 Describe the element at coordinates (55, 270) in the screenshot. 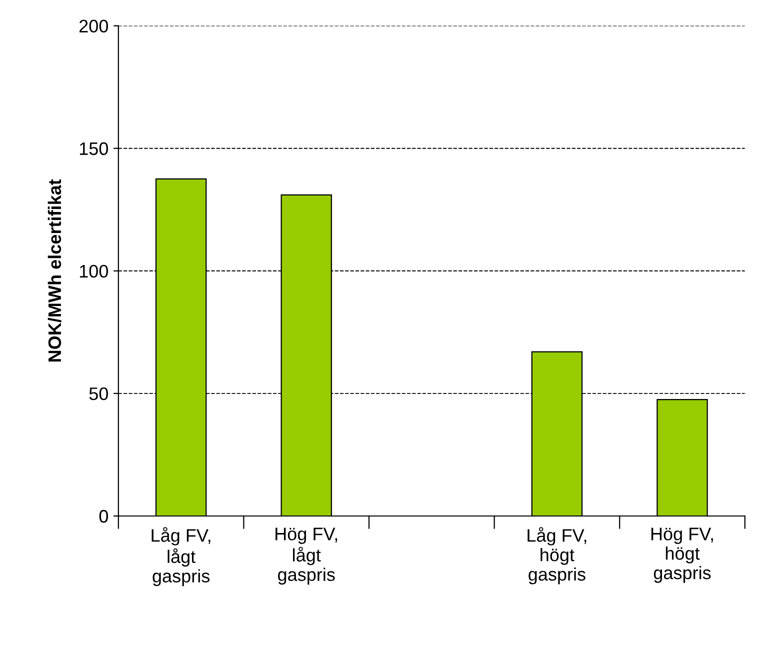

I see `y-axis-title: NOK/MWh elcertifikat` at that location.